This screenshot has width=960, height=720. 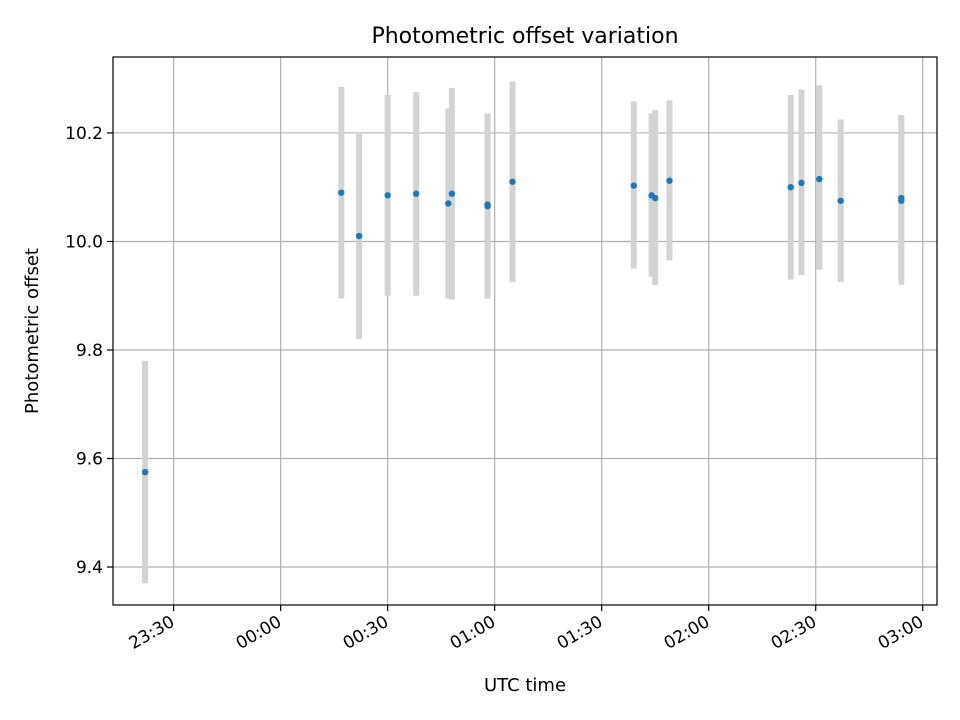 What do you see at coordinates (526, 629) in the screenshot?
I see `x-axis-ticks: 23:30 00:00 00:30 01:00 01:30 02:00 02:30 03:00` at bounding box center [526, 629].